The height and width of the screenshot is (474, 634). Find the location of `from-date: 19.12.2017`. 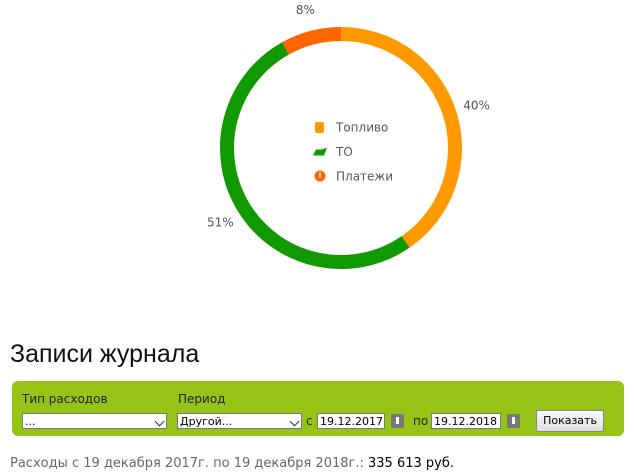

from-date: 19.12.2017 is located at coordinates (351, 421).